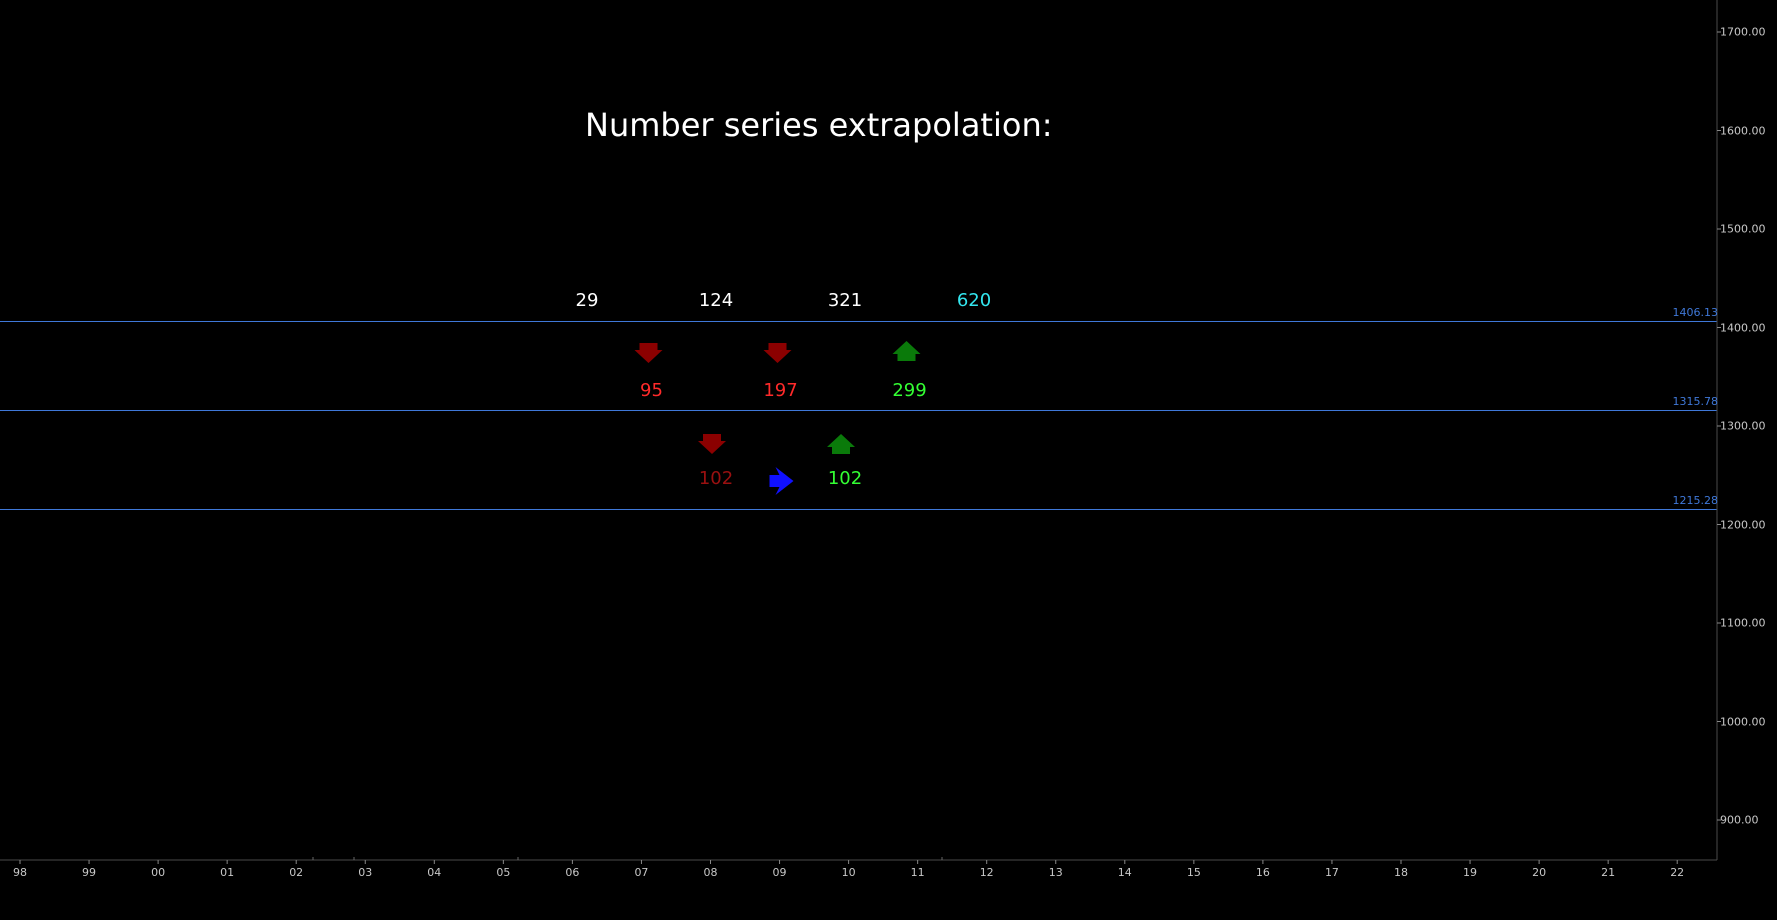 The height and width of the screenshot is (920, 1777). Describe the element at coordinates (986, 872) in the screenshot. I see `time-tick-label: 12` at that location.